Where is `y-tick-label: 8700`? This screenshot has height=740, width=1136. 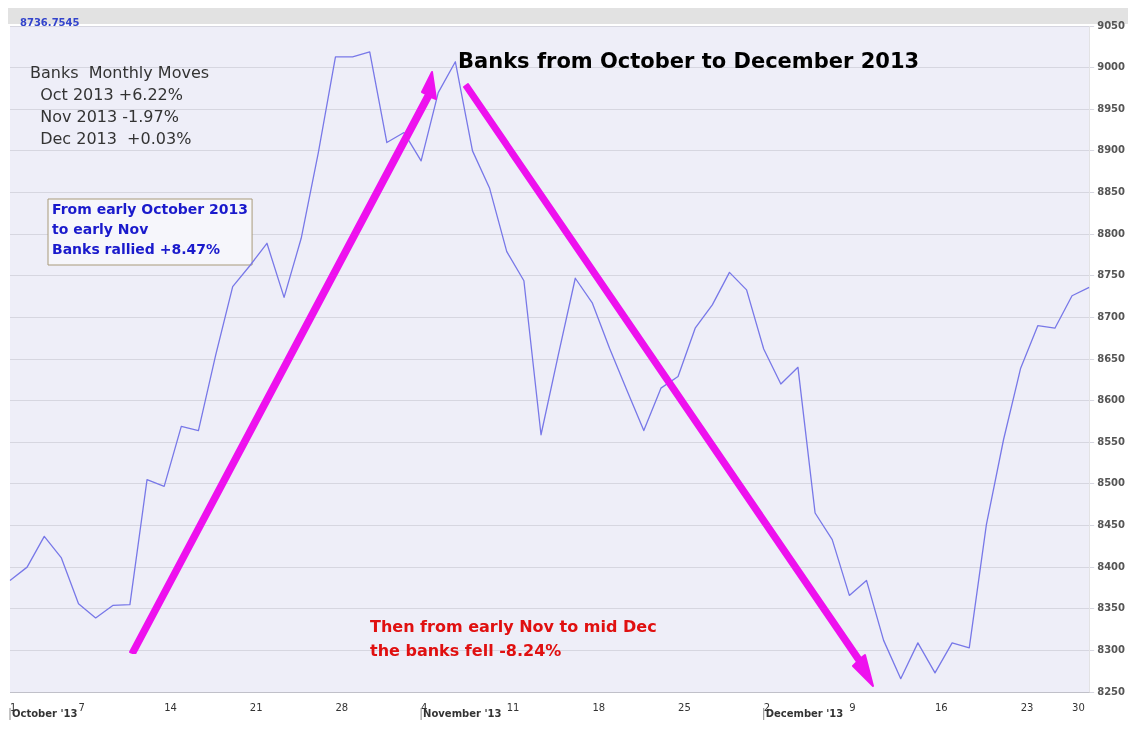
y-tick-label: 8700 is located at coordinates (1111, 316).